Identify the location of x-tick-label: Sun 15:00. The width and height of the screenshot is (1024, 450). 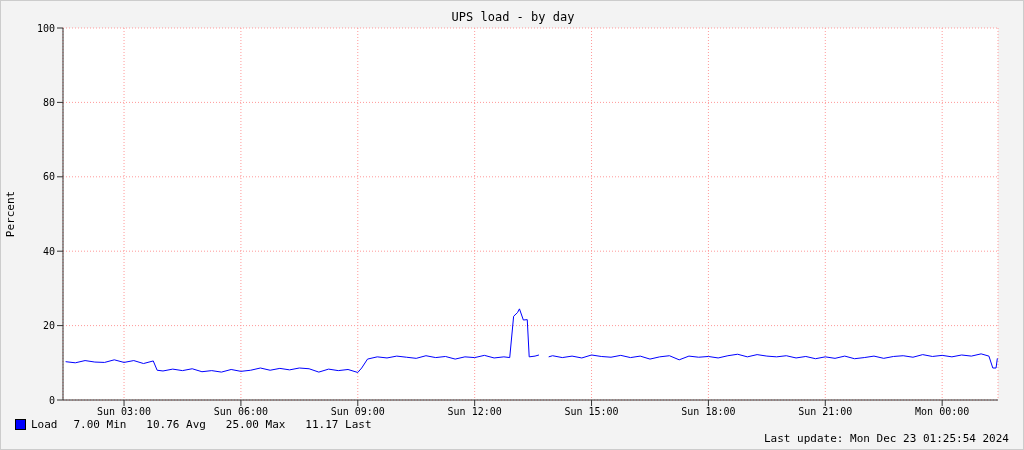
(591, 412).